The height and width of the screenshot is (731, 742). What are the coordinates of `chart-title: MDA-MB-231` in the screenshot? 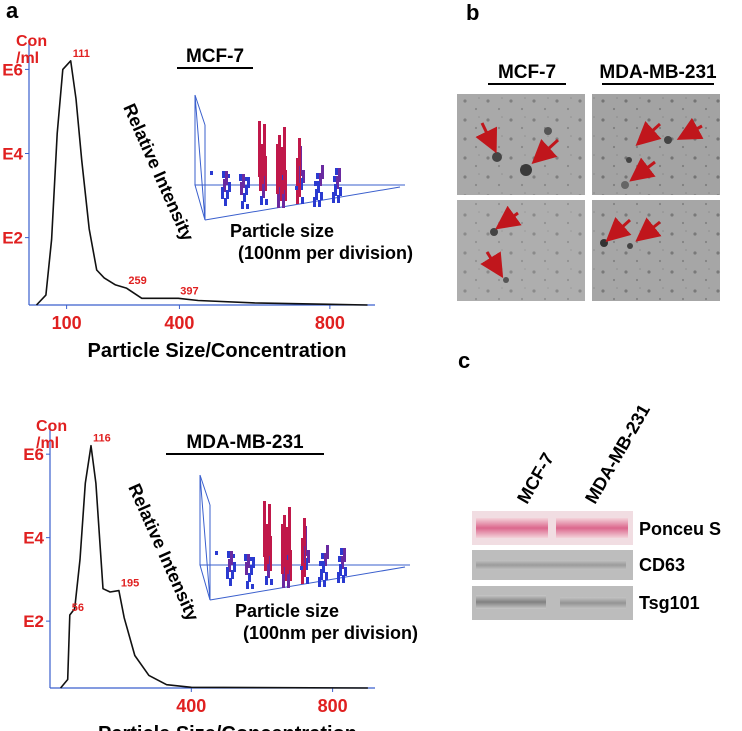 It's located at (245, 442).